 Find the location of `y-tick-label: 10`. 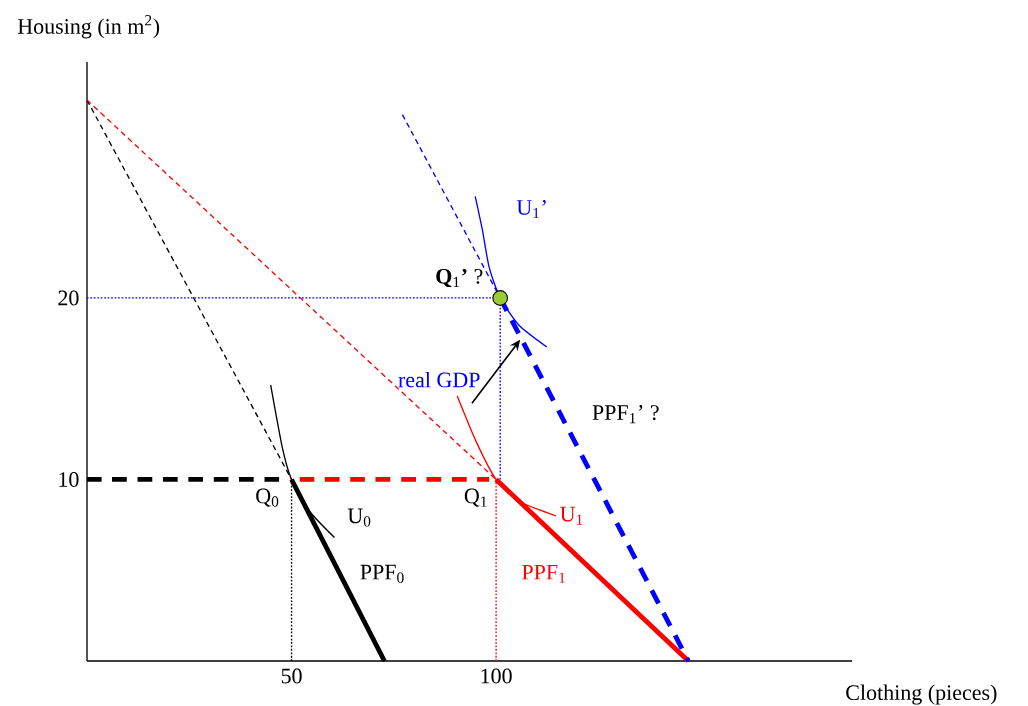

y-tick-label: 10 is located at coordinates (69, 479).